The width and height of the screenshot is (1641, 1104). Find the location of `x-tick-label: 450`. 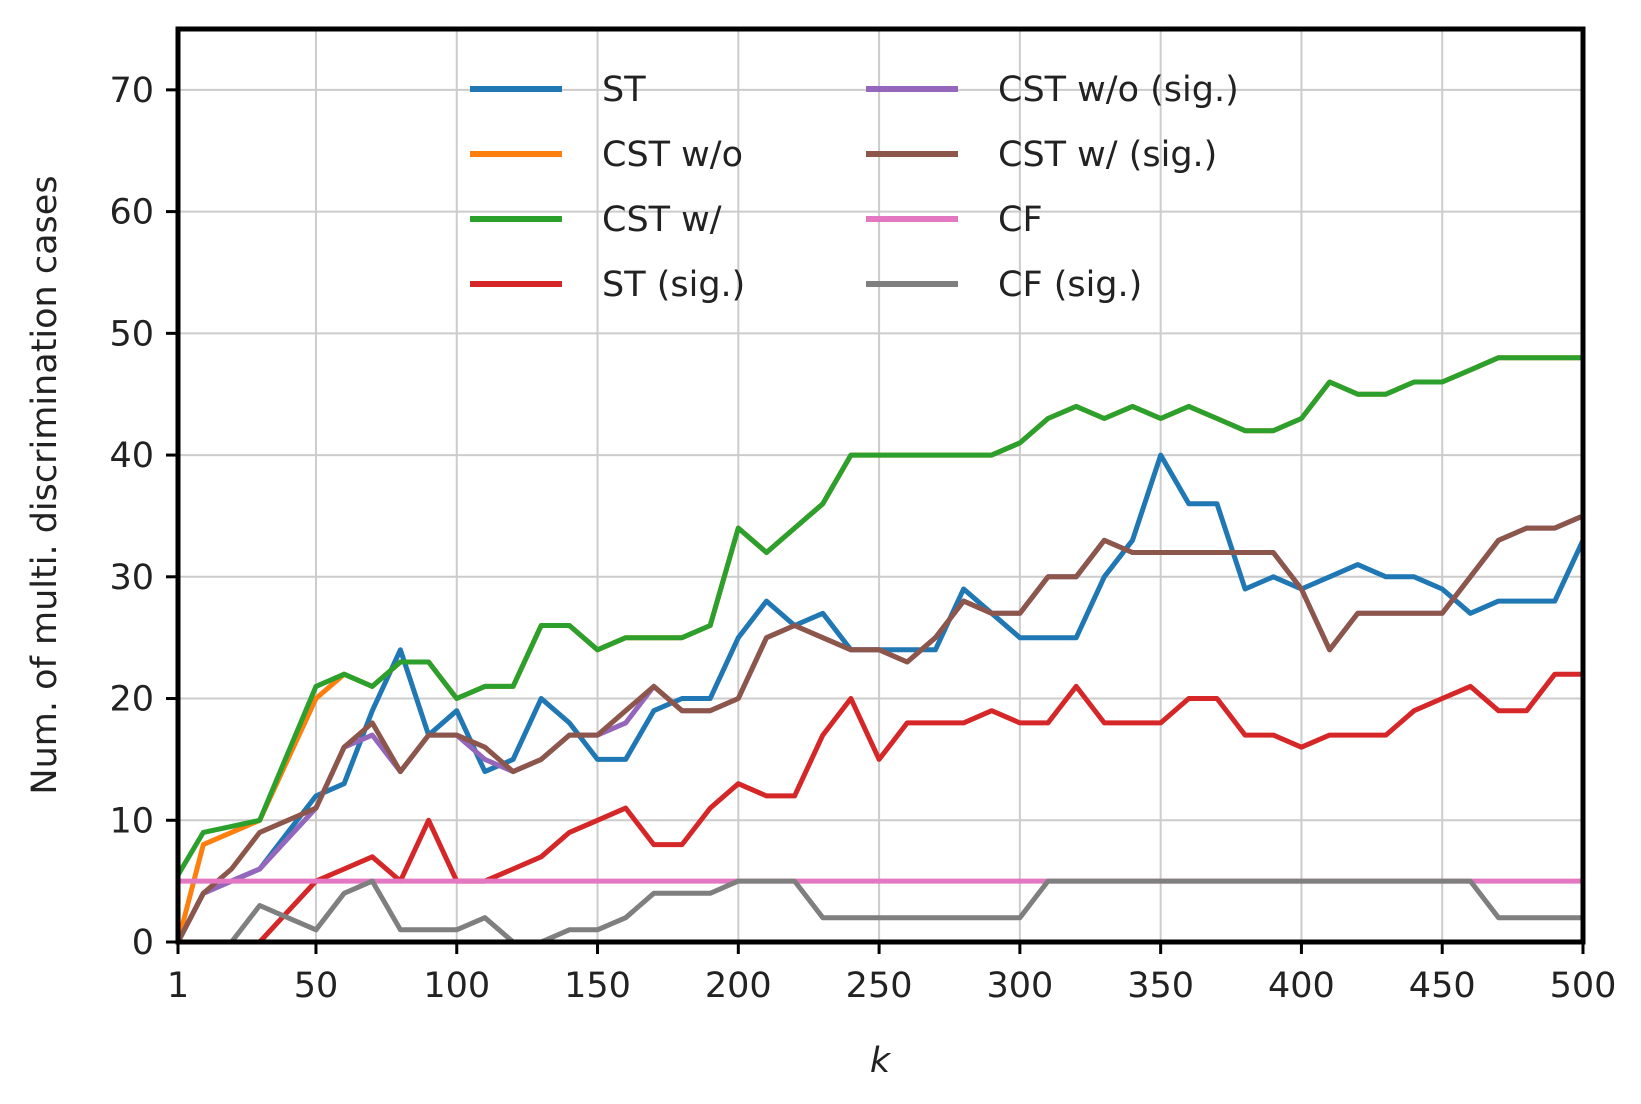

x-tick-label: 450 is located at coordinates (1442, 986).